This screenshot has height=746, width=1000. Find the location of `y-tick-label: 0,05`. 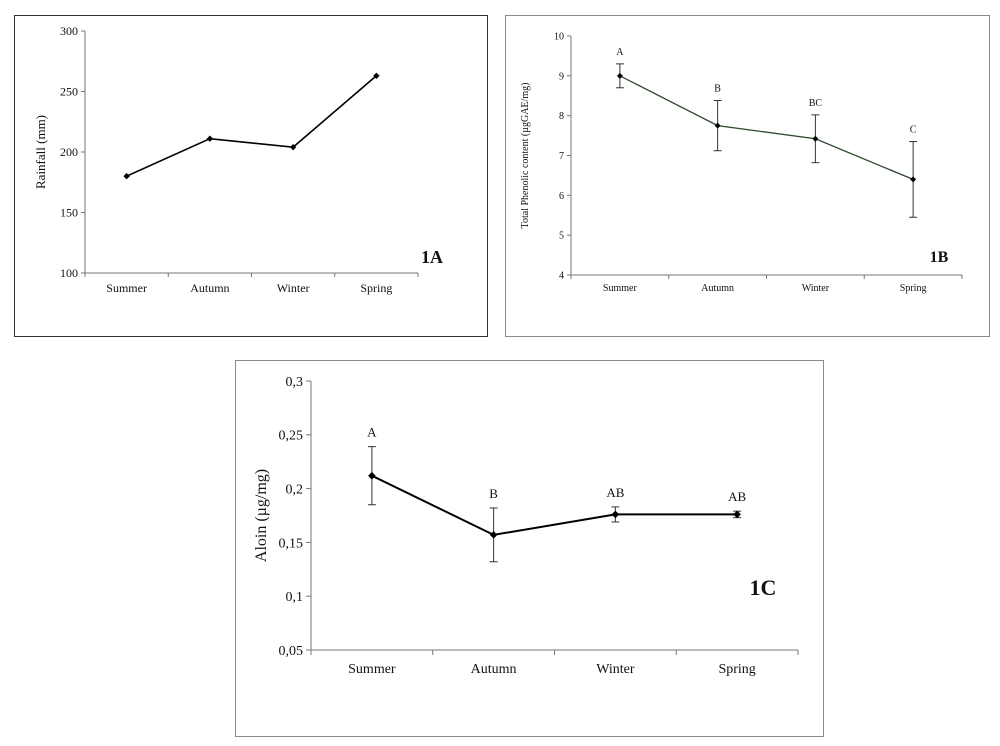

y-tick-label: 0,05 is located at coordinates (291, 651).